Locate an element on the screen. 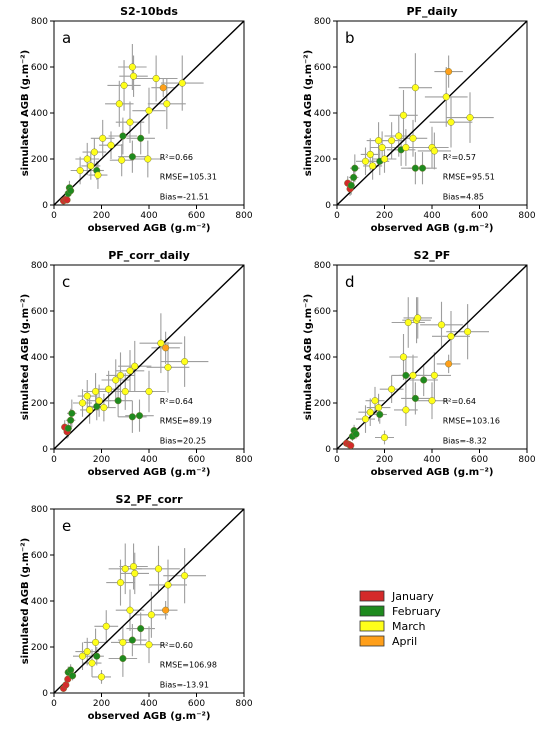 This screenshot has width=550, height=739. r2-stat: R²=0.64 is located at coordinates (176, 401).